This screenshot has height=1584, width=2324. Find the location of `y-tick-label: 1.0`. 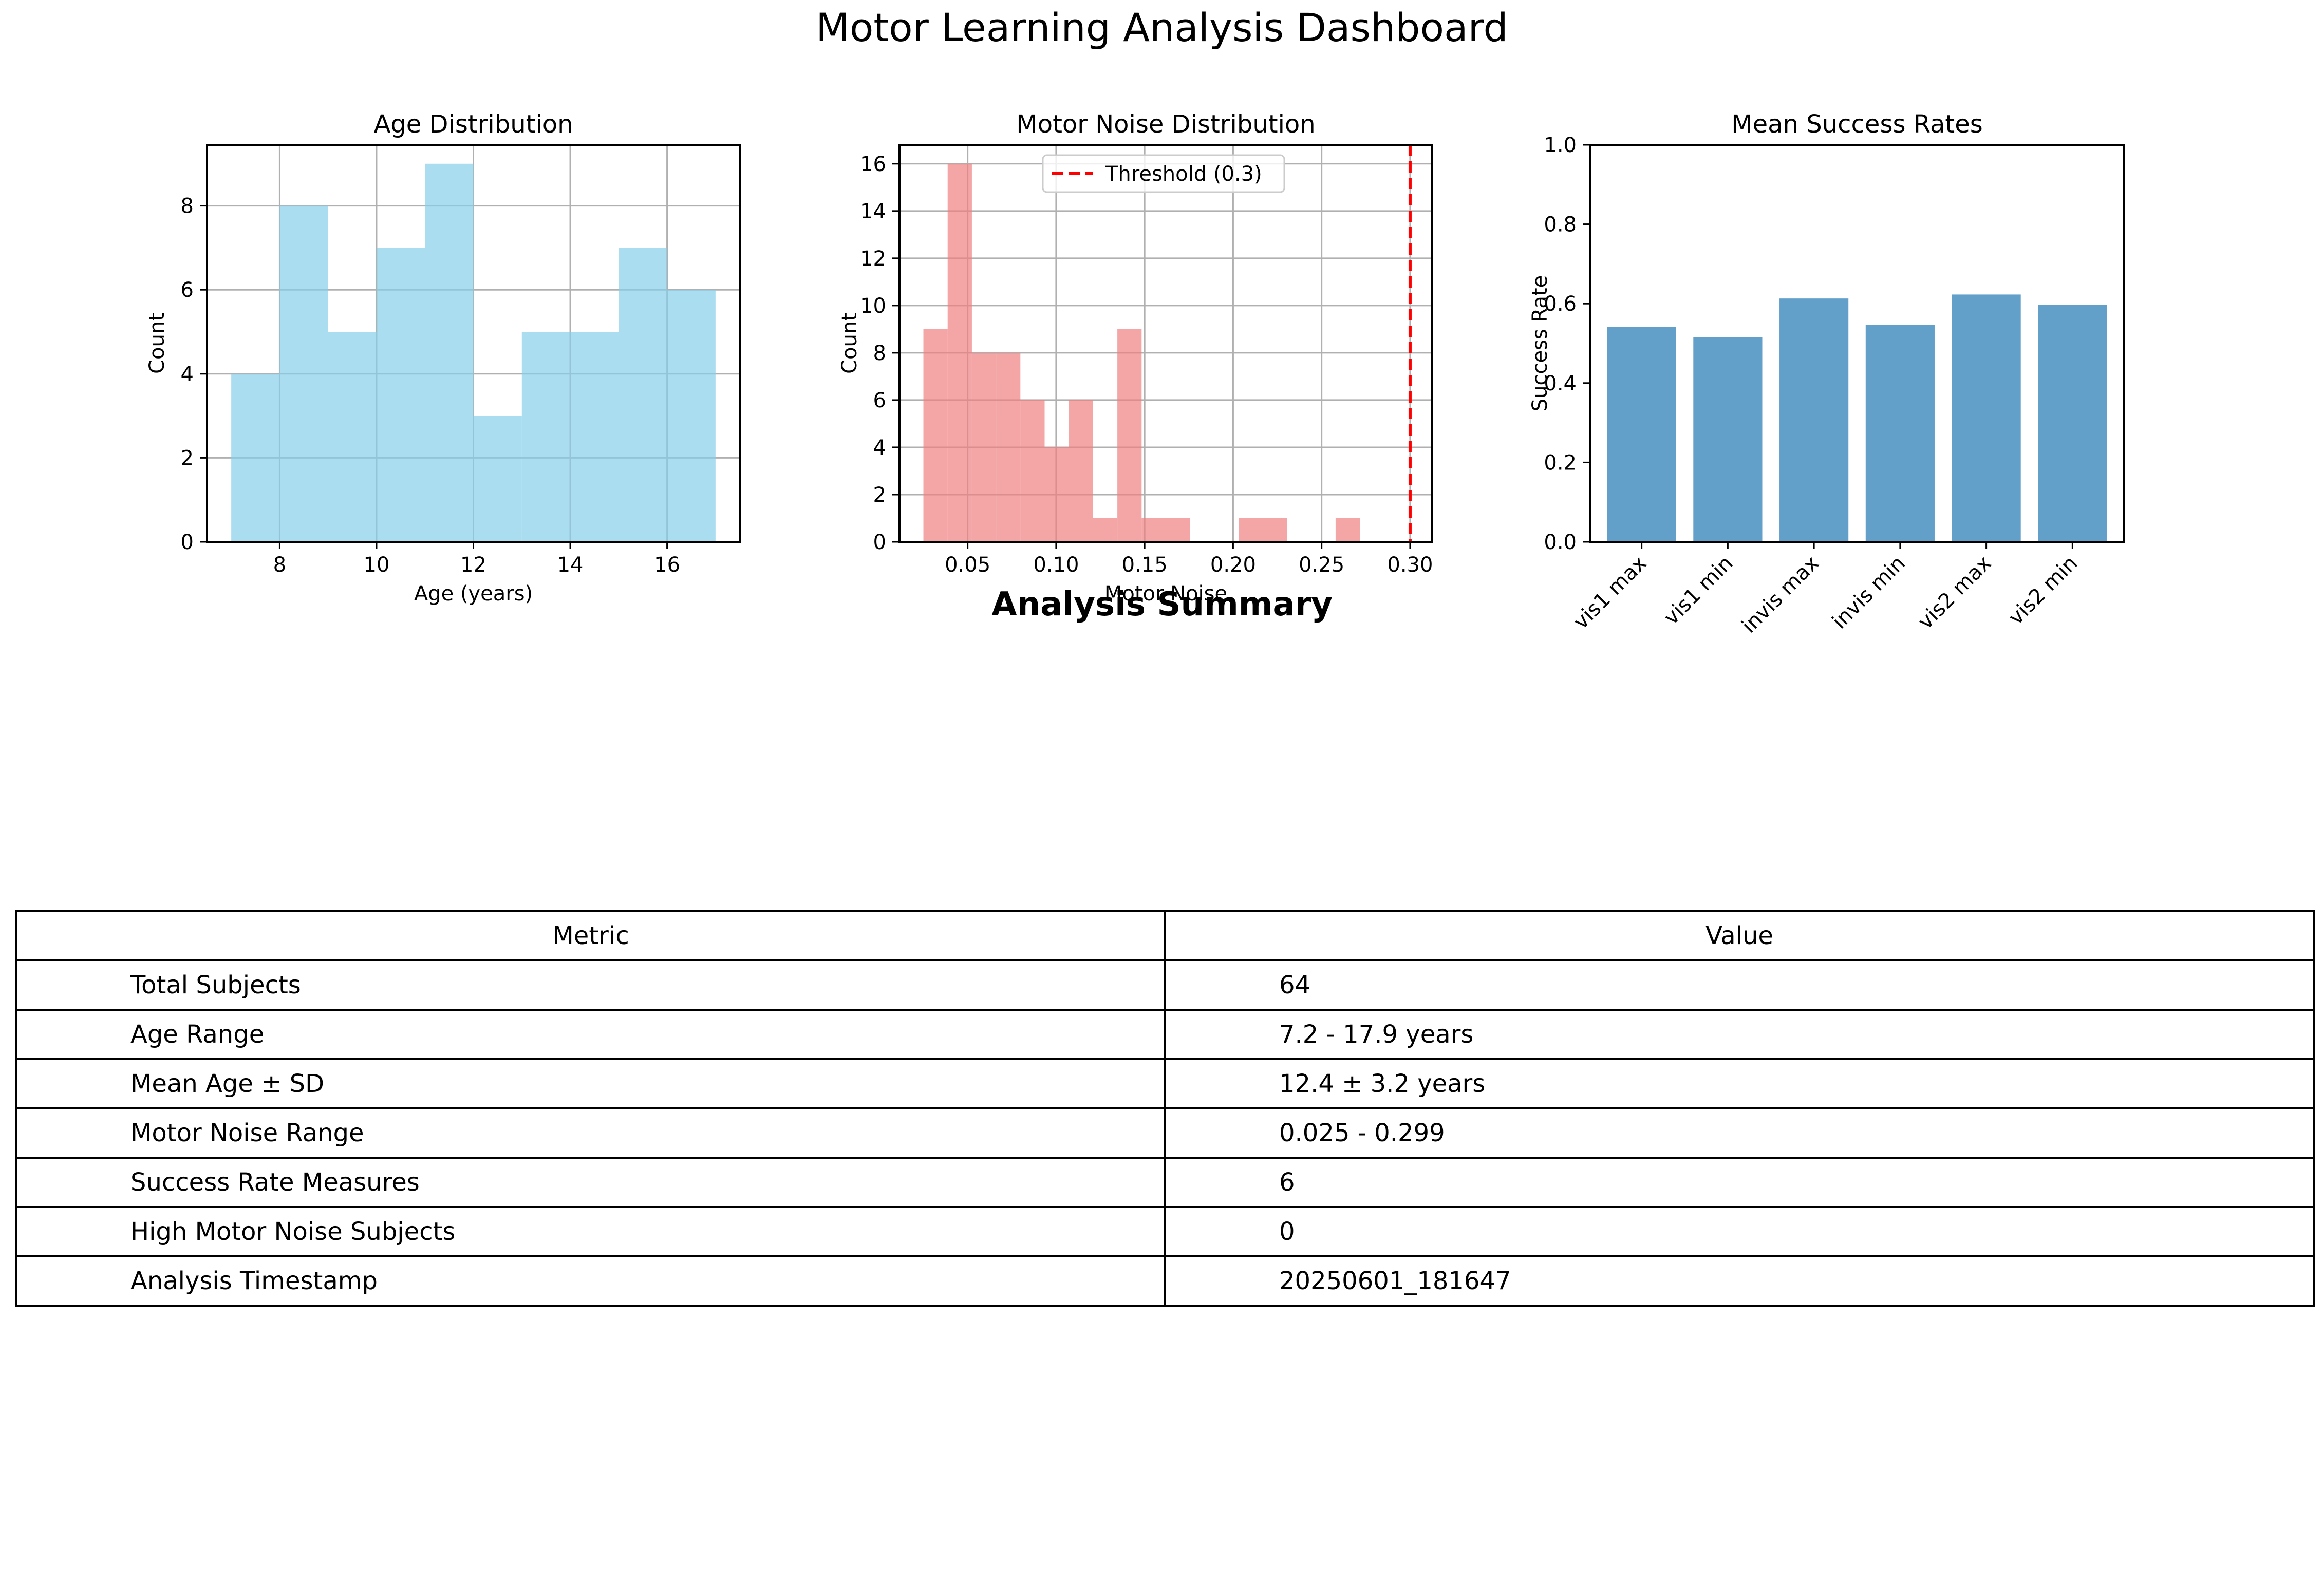

y-tick-label: 1.0 is located at coordinates (1560, 145).